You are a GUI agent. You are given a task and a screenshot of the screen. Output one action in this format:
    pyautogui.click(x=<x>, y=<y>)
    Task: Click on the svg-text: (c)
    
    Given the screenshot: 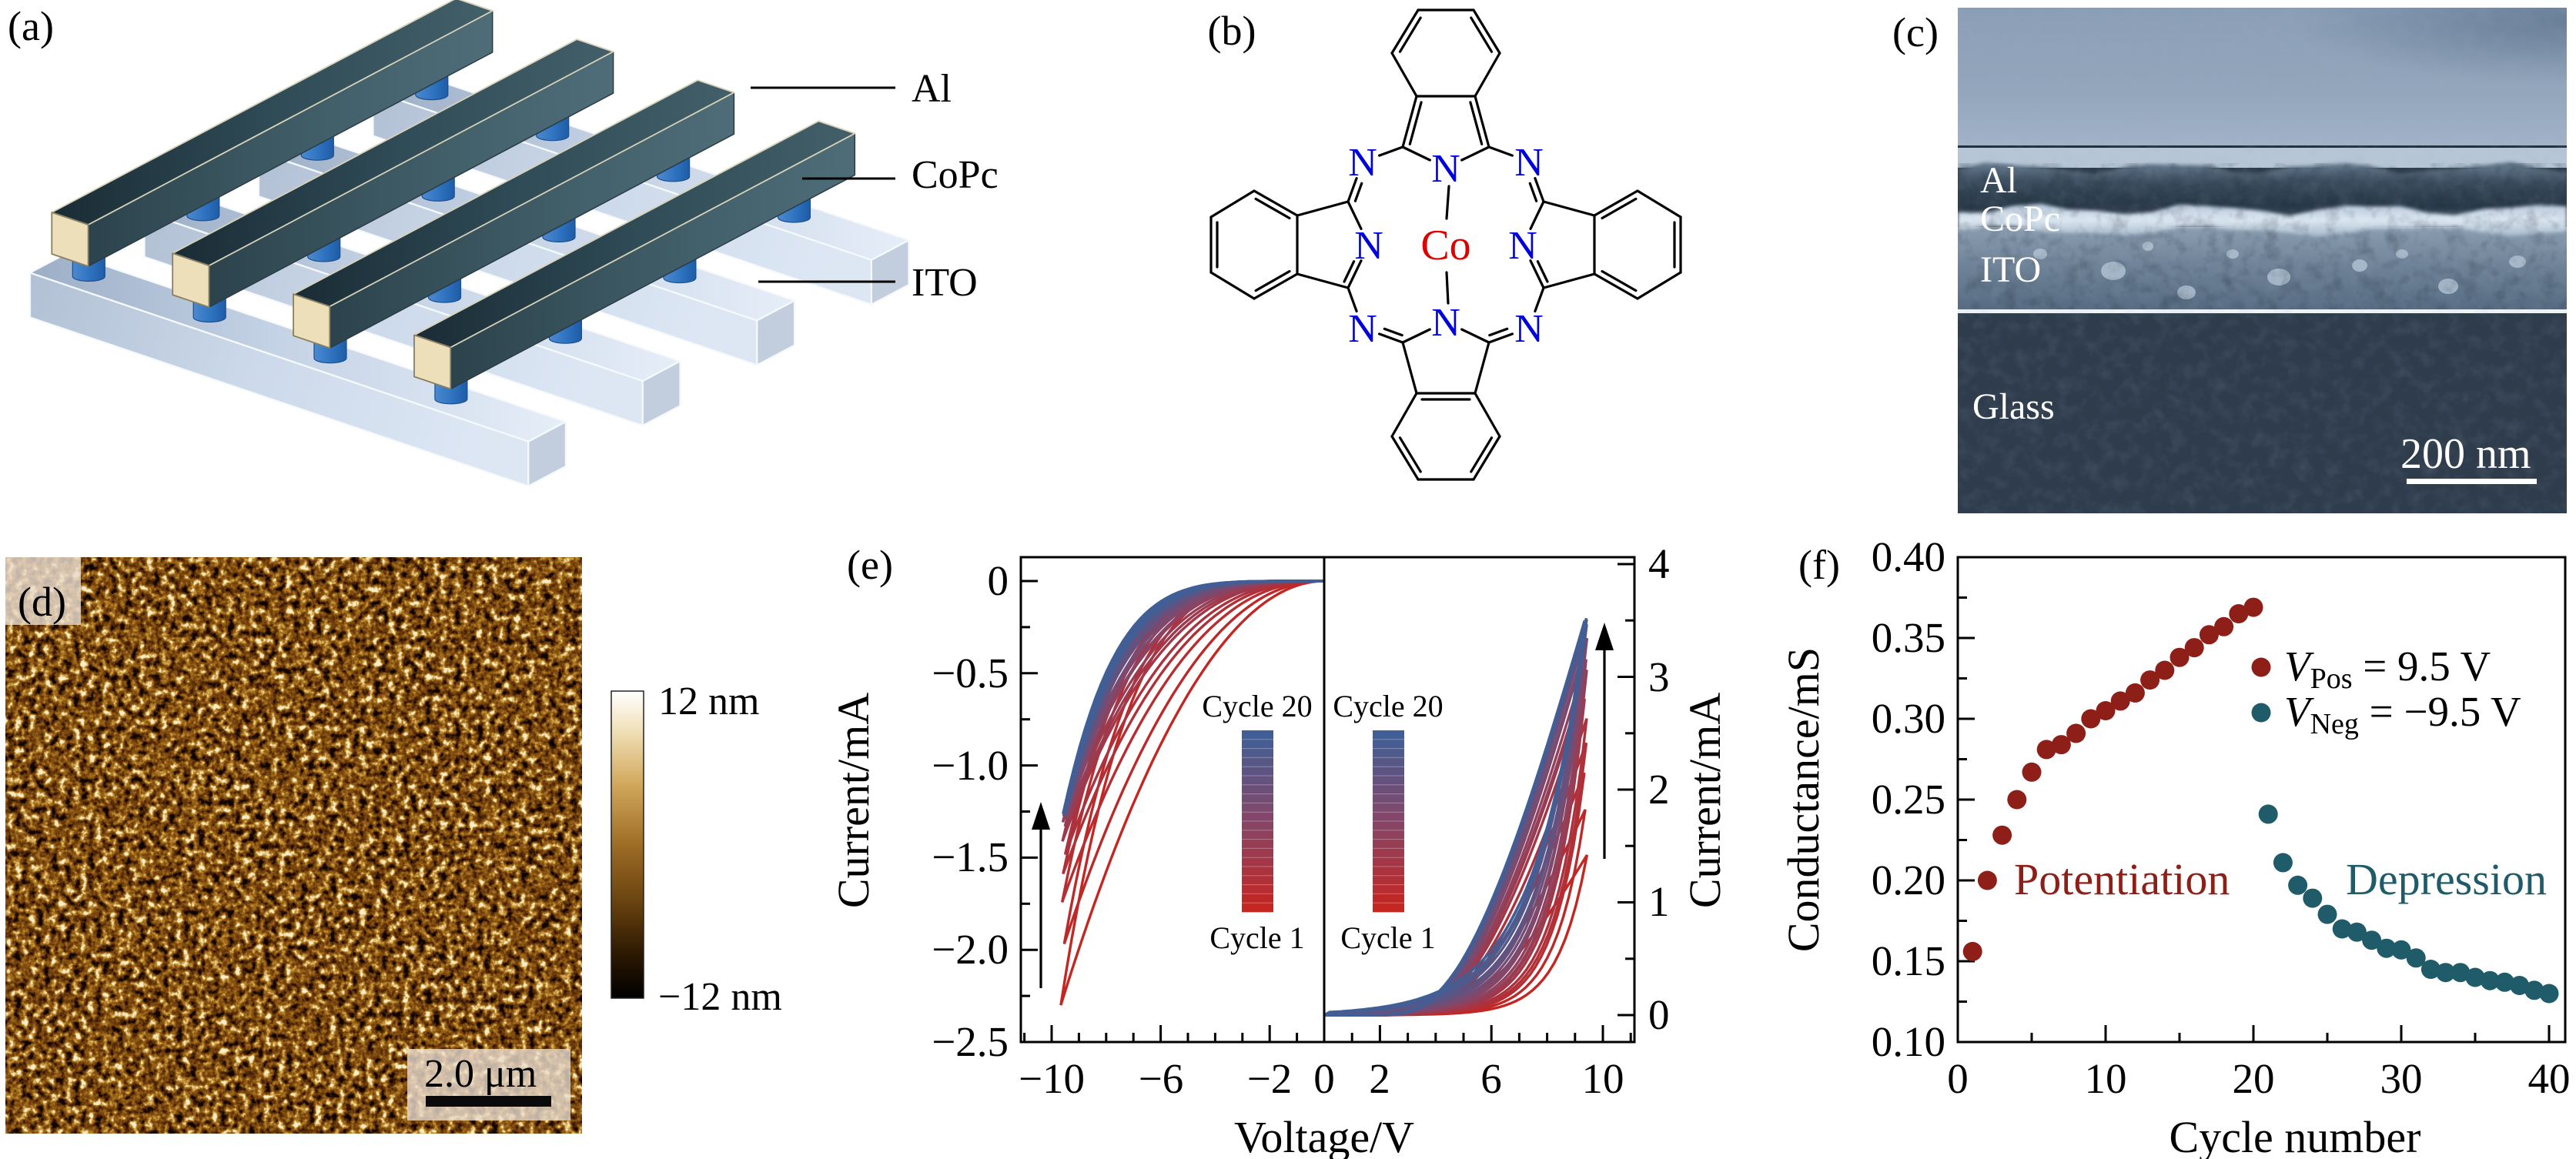 What is the action you would take?
    pyautogui.click(x=1916, y=32)
    